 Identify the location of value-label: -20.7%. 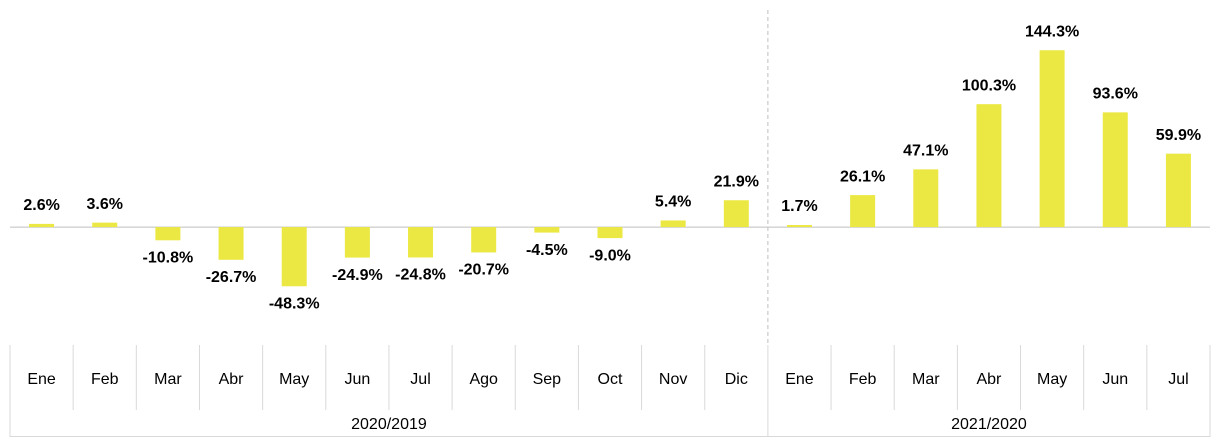
(483, 270).